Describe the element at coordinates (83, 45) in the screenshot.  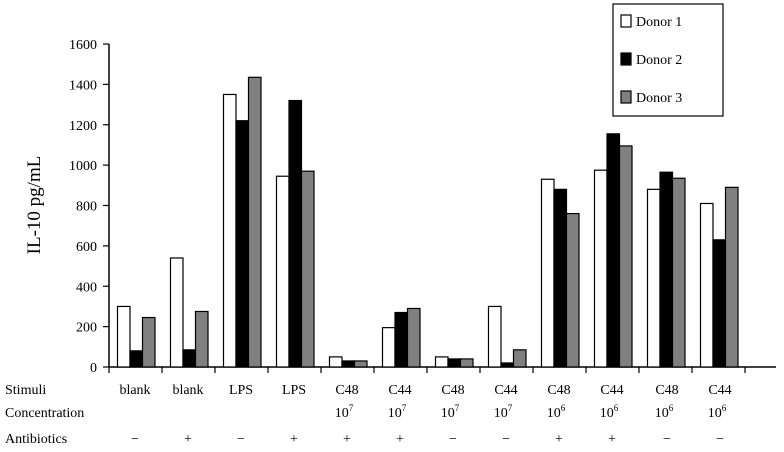
I see `y-tick-label: 1600` at that location.